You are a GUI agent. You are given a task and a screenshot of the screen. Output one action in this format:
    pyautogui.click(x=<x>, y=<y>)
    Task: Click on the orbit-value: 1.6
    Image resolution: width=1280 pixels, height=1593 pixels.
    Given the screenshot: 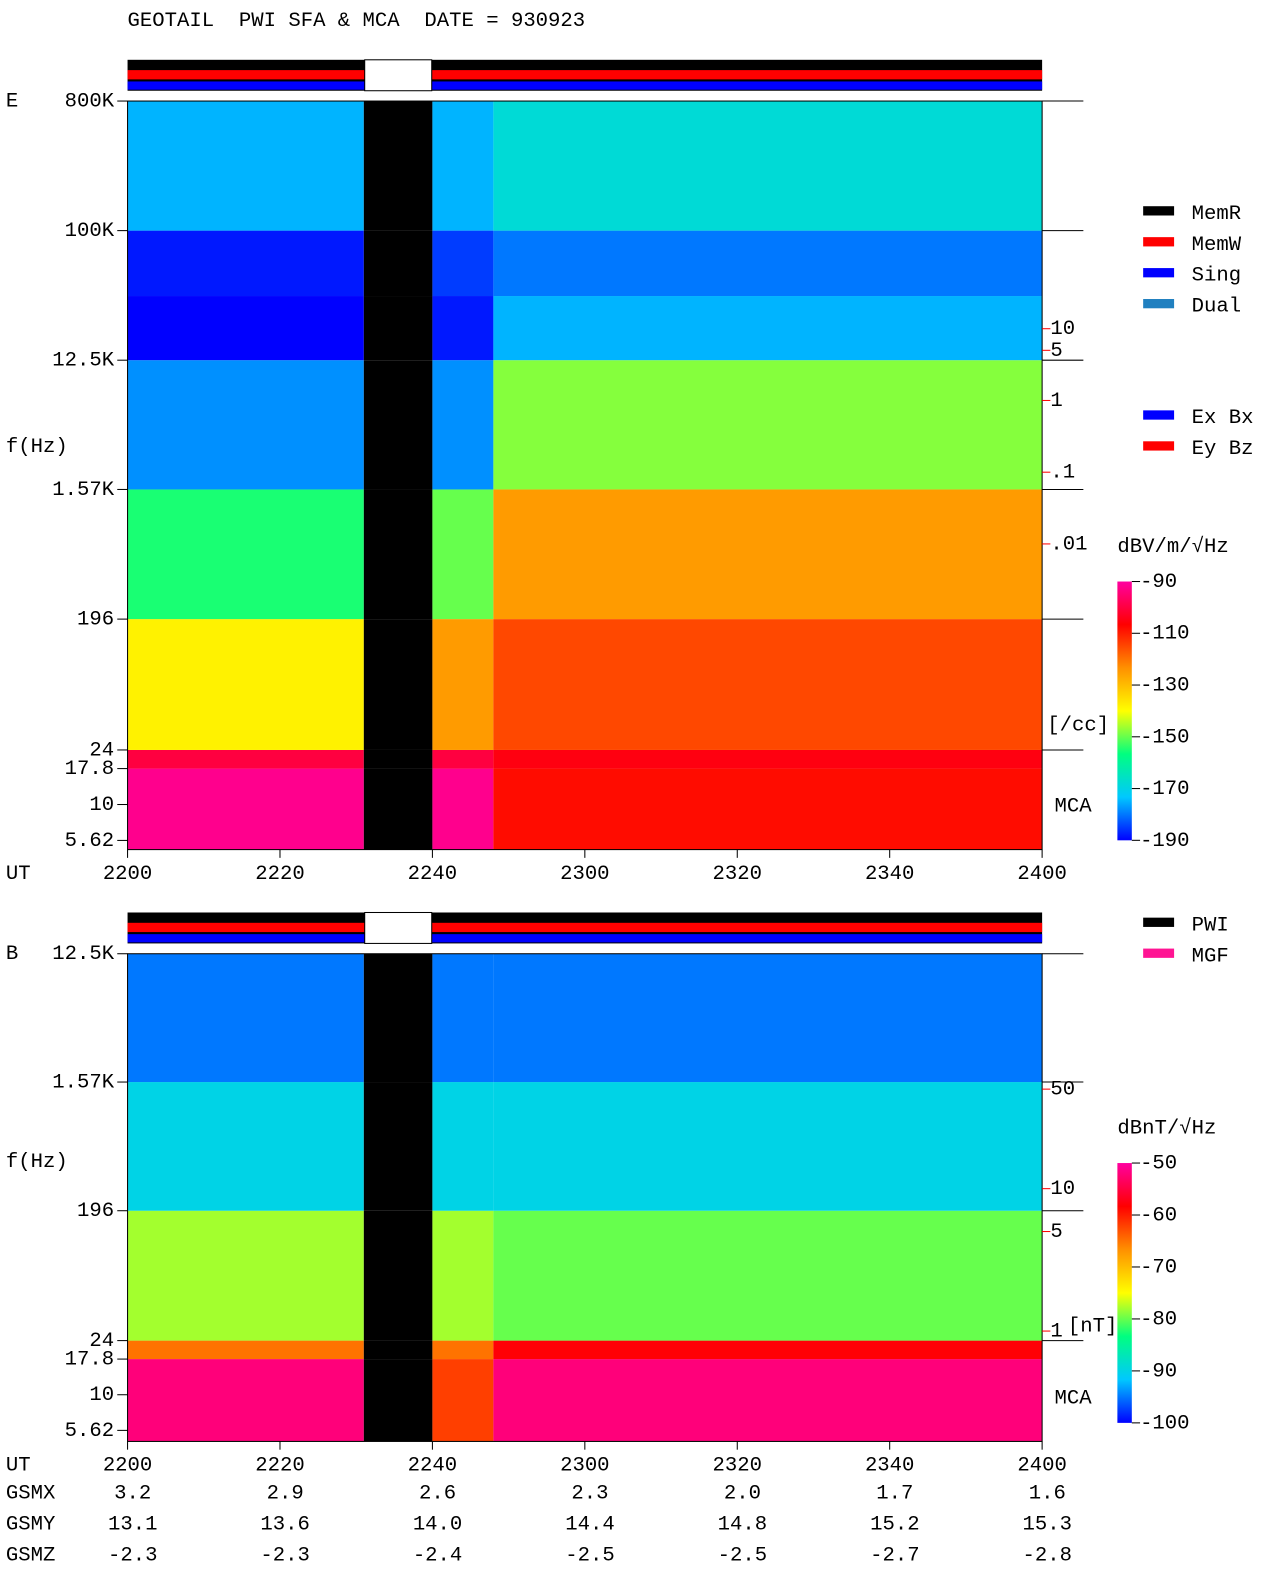 What is the action you would take?
    pyautogui.click(x=1047, y=1493)
    